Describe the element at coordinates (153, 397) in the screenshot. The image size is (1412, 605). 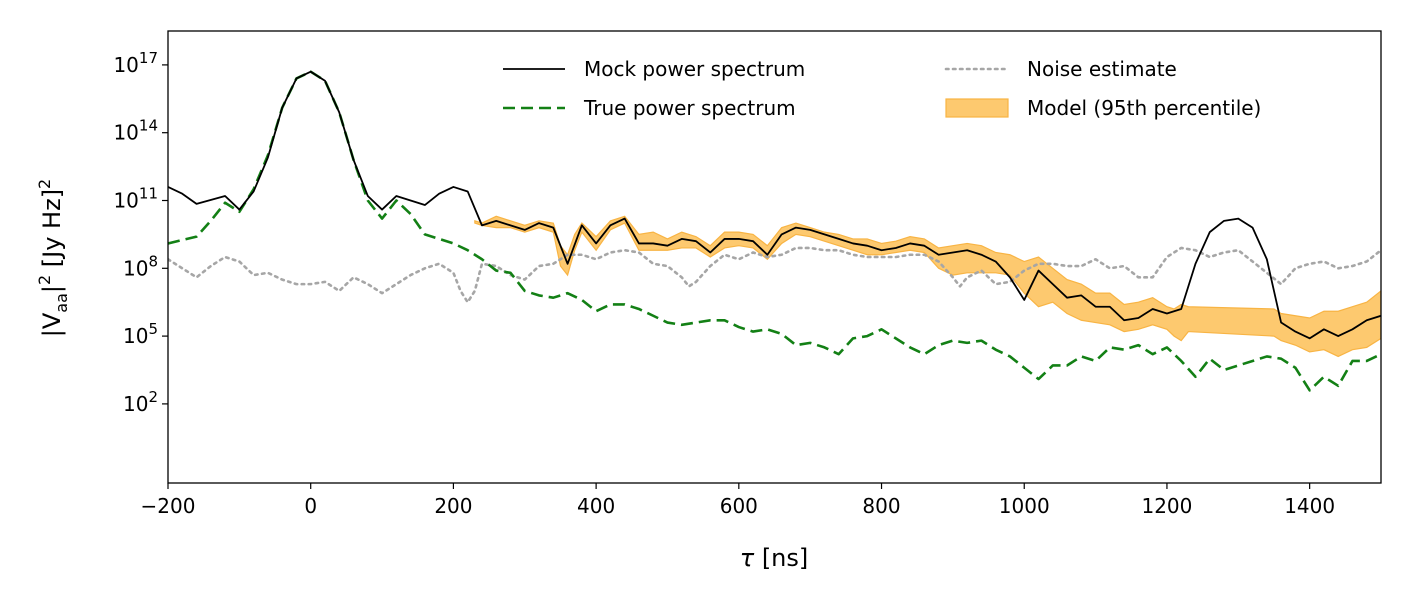
I see `y-tick-exponent: 2` at that location.